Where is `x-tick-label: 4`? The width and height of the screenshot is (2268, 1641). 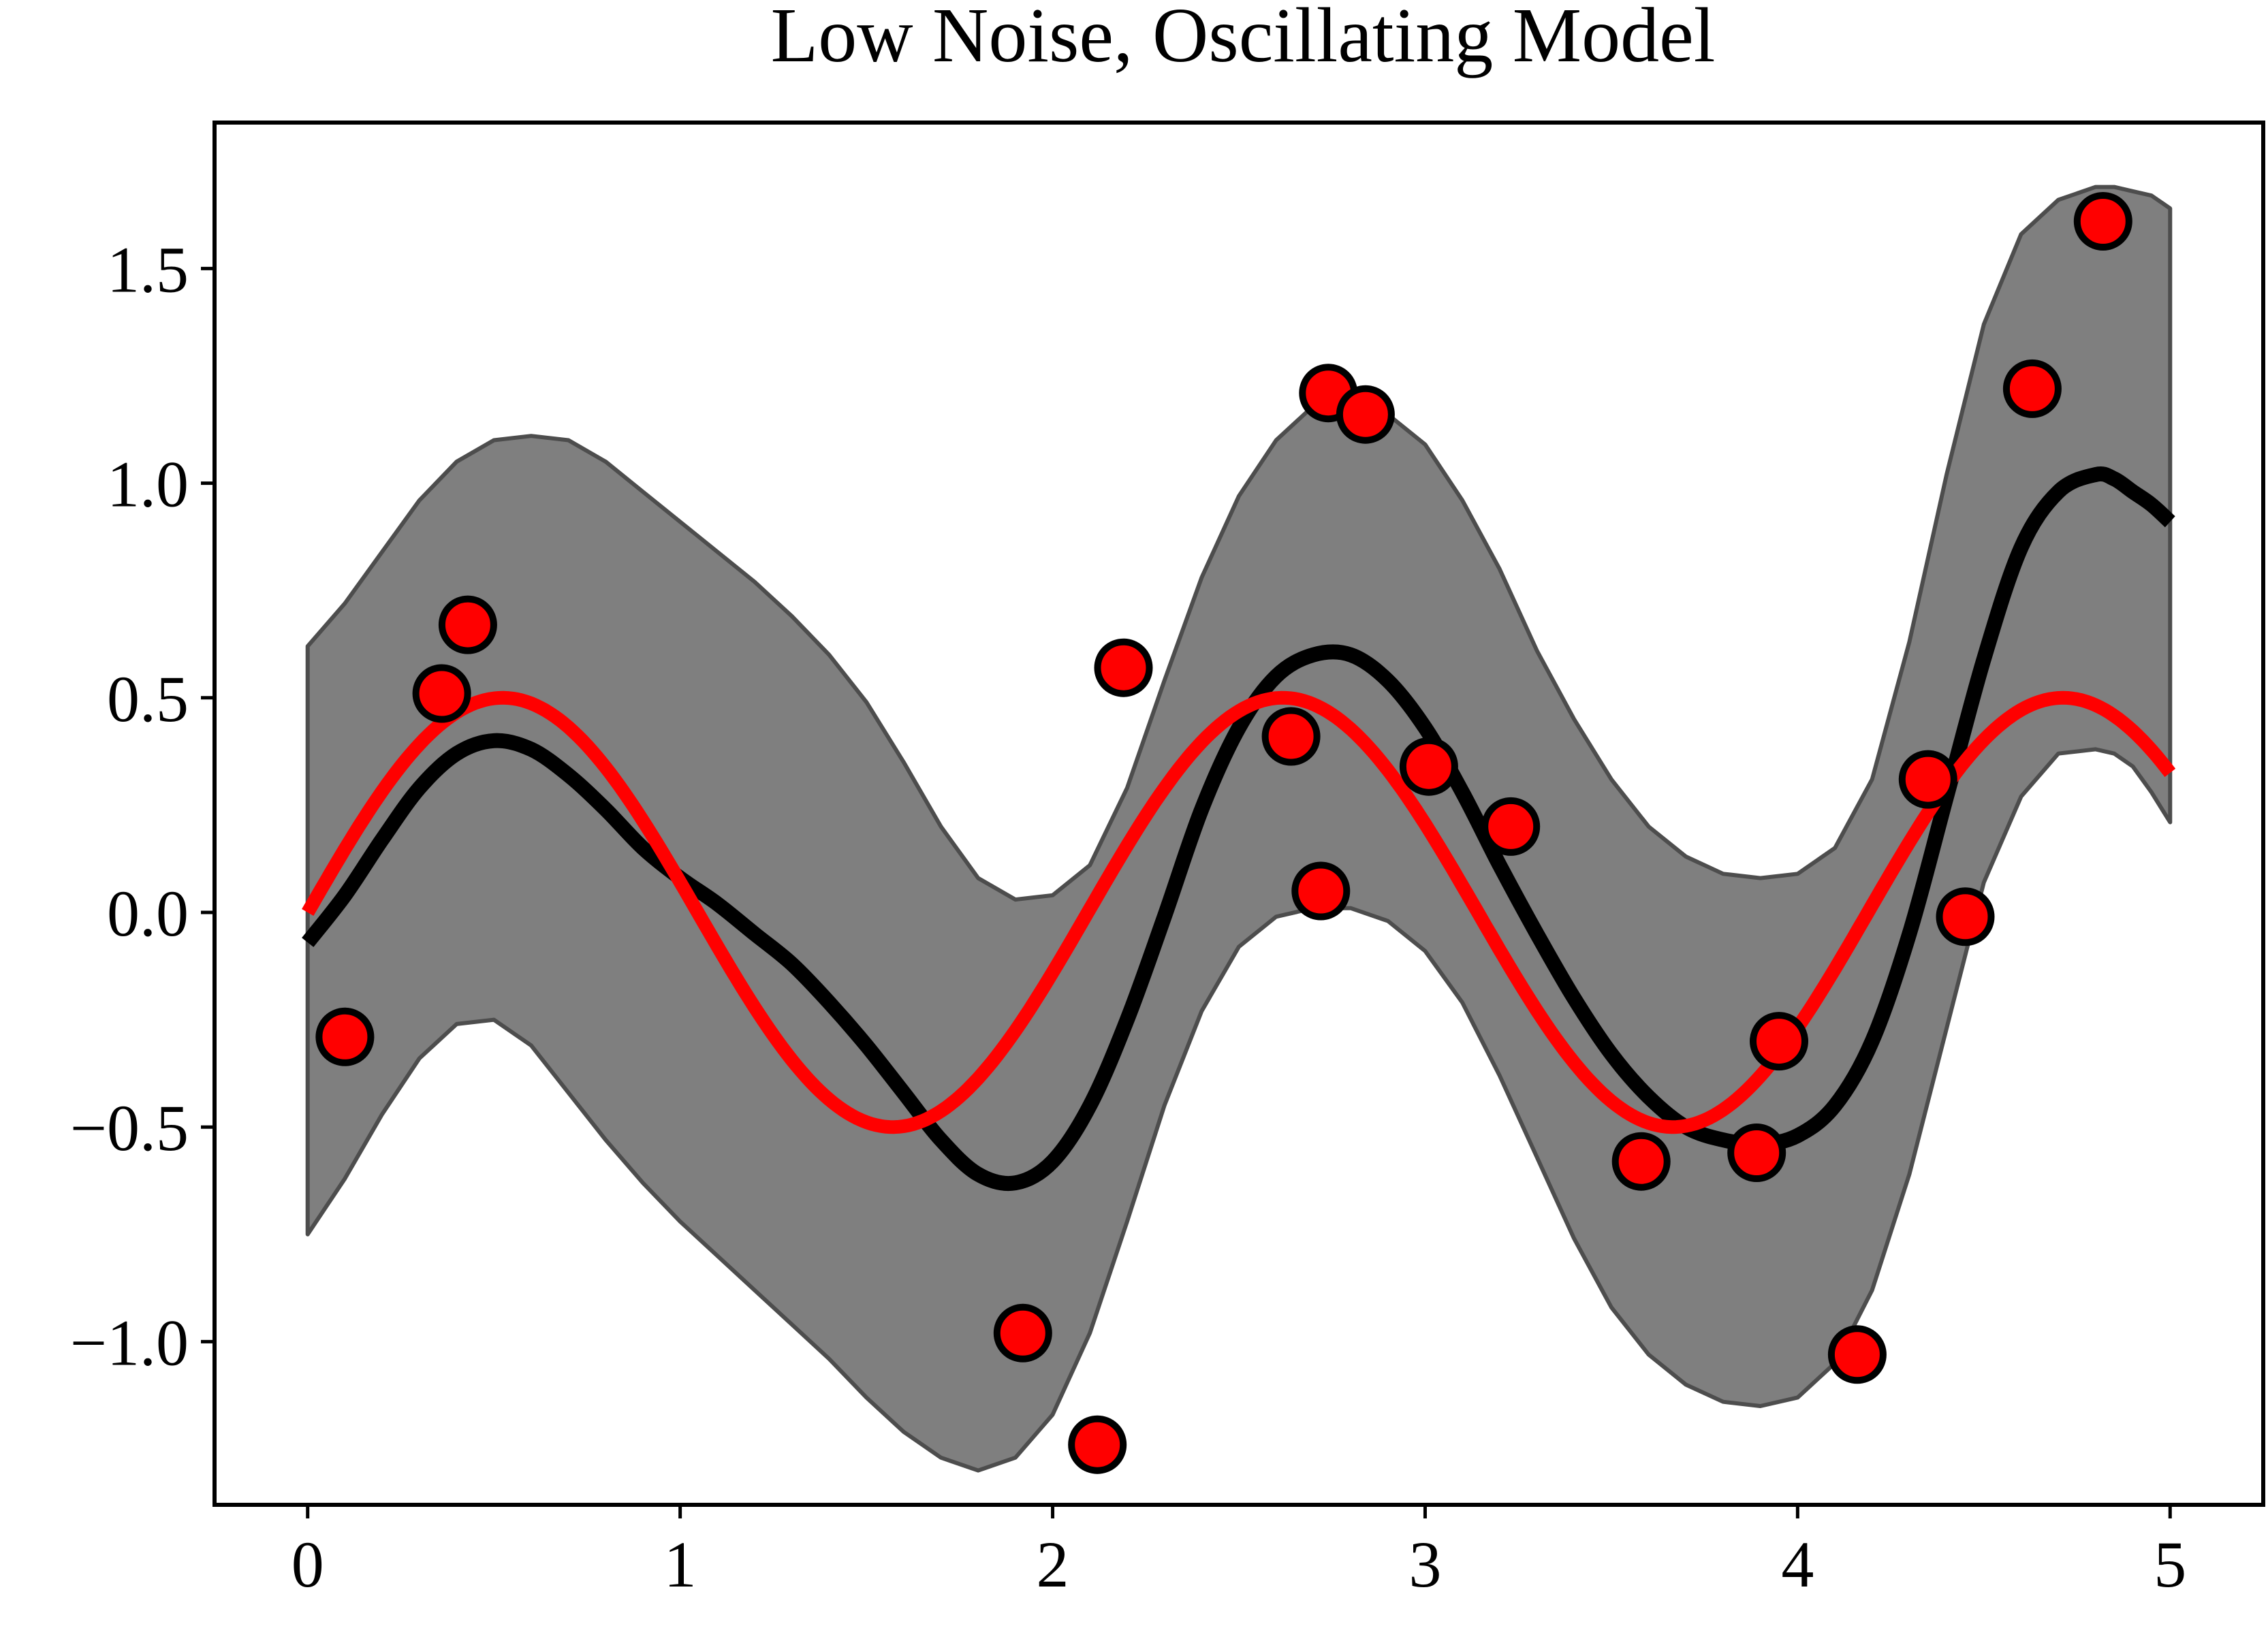 x-tick-label: 4 is located at coordinates (1797, 1564).